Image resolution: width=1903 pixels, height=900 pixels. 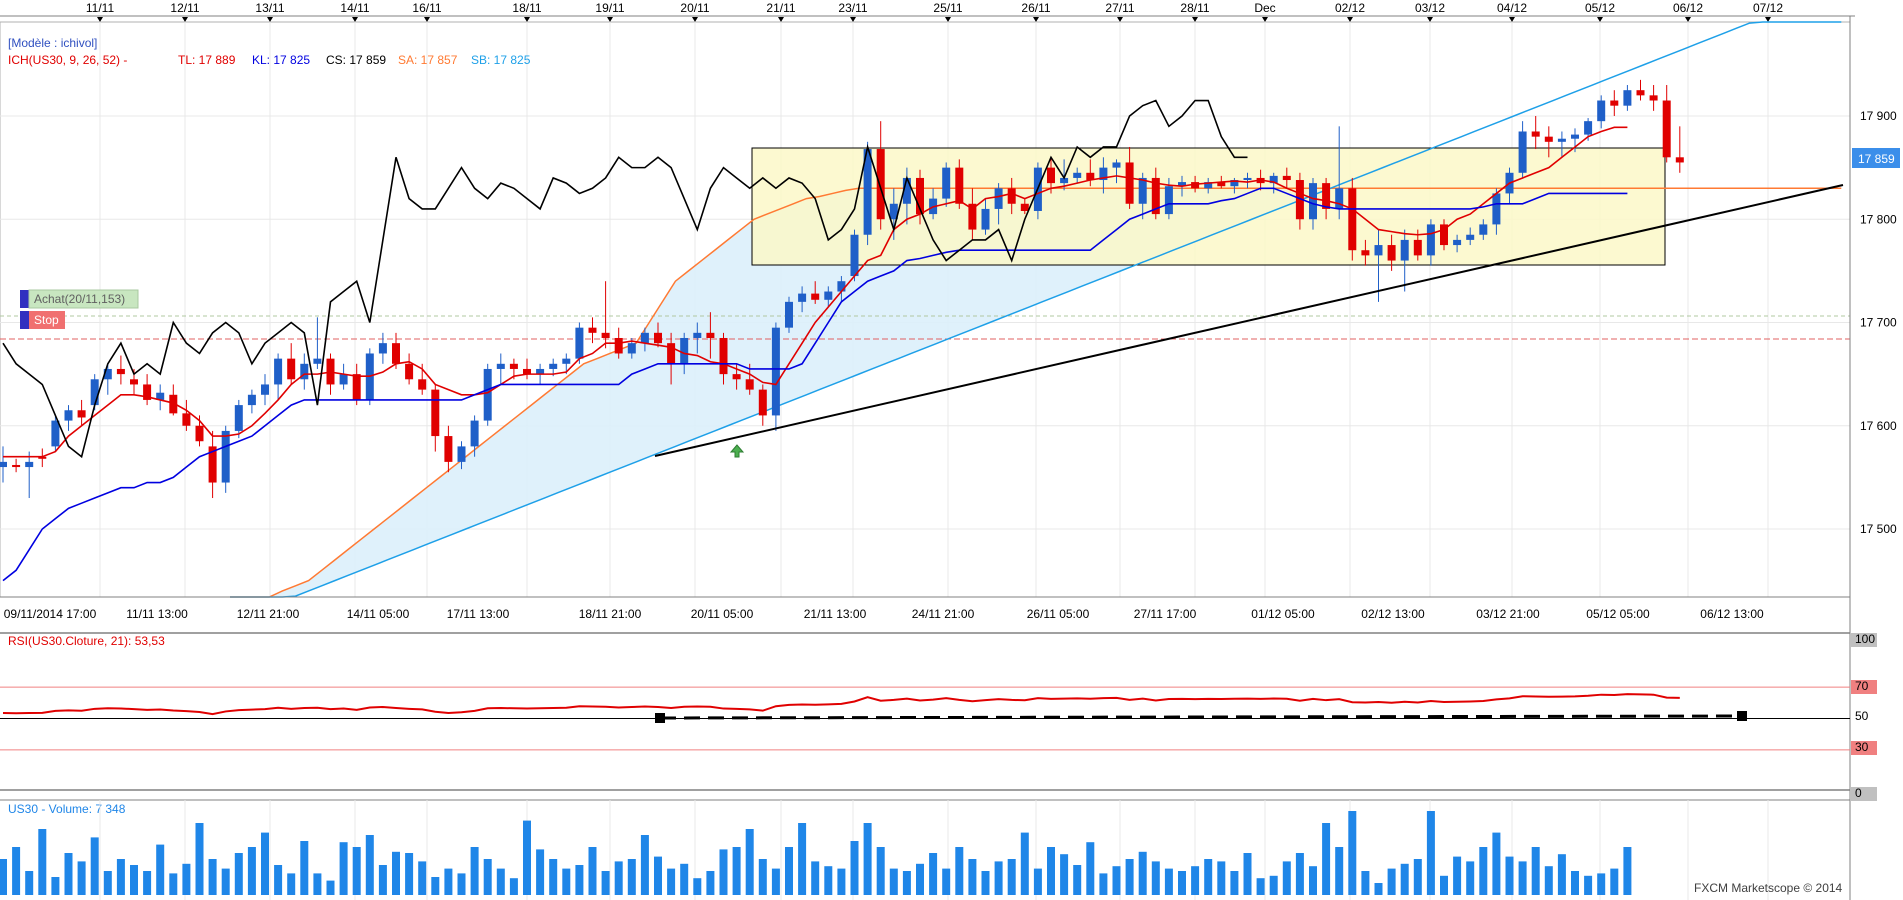 What do you see at coordinates (428, 60) in the screenshot?
I see `ich-legend-sa: SA: 17 857` at bounding box center [428, 60].